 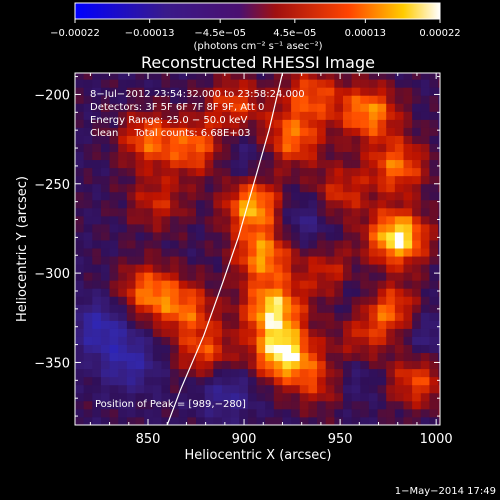 What do you see at coordinates (75, 33) in the screenshot?
I see `colorbar-tick-label: −0.00022` at bounding box center [75, 33].